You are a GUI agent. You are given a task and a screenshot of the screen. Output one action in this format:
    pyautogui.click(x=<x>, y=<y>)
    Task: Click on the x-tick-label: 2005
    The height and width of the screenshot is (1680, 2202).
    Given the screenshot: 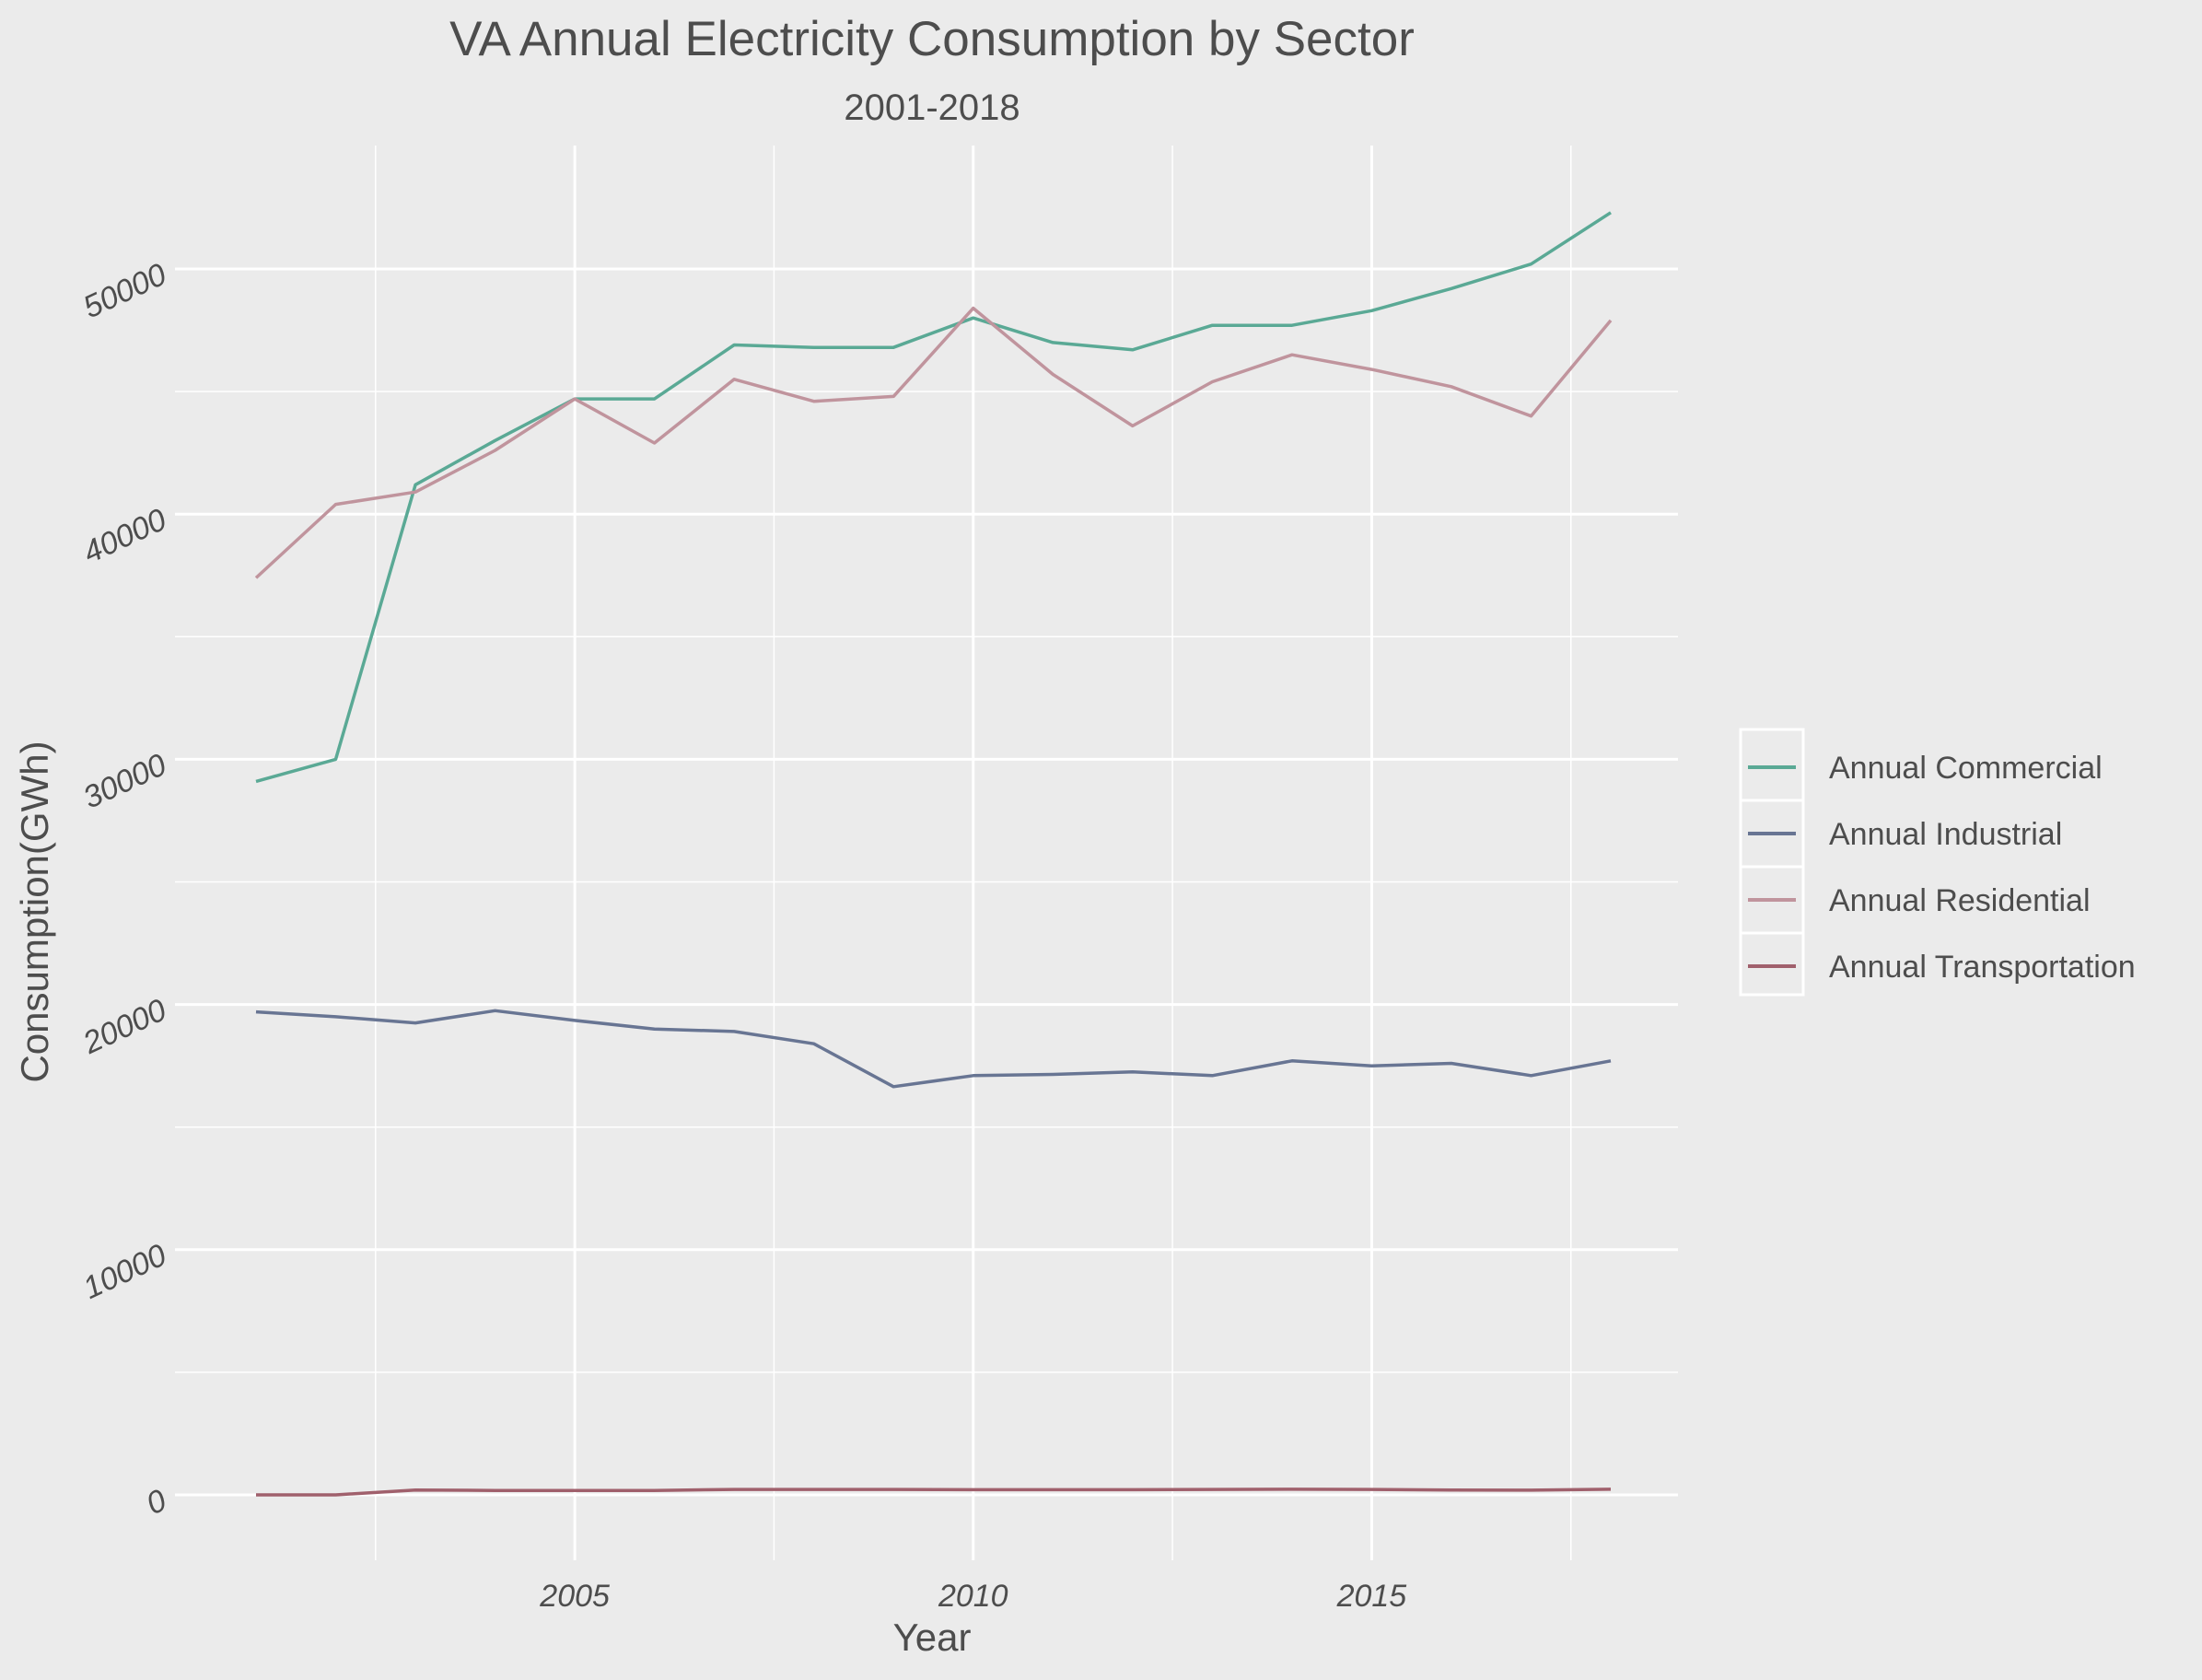 What is the action you would take?
    pyautogui.click(x=575, y=1596)
    